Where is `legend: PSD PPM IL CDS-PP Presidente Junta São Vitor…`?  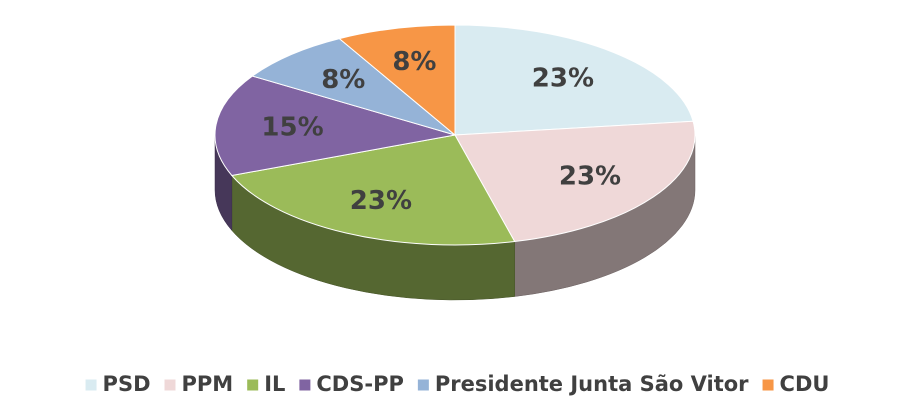 legend: PSD PPM IL CDS-PP Presidente Junta São Vitor… is located at coordinates (457, 384).